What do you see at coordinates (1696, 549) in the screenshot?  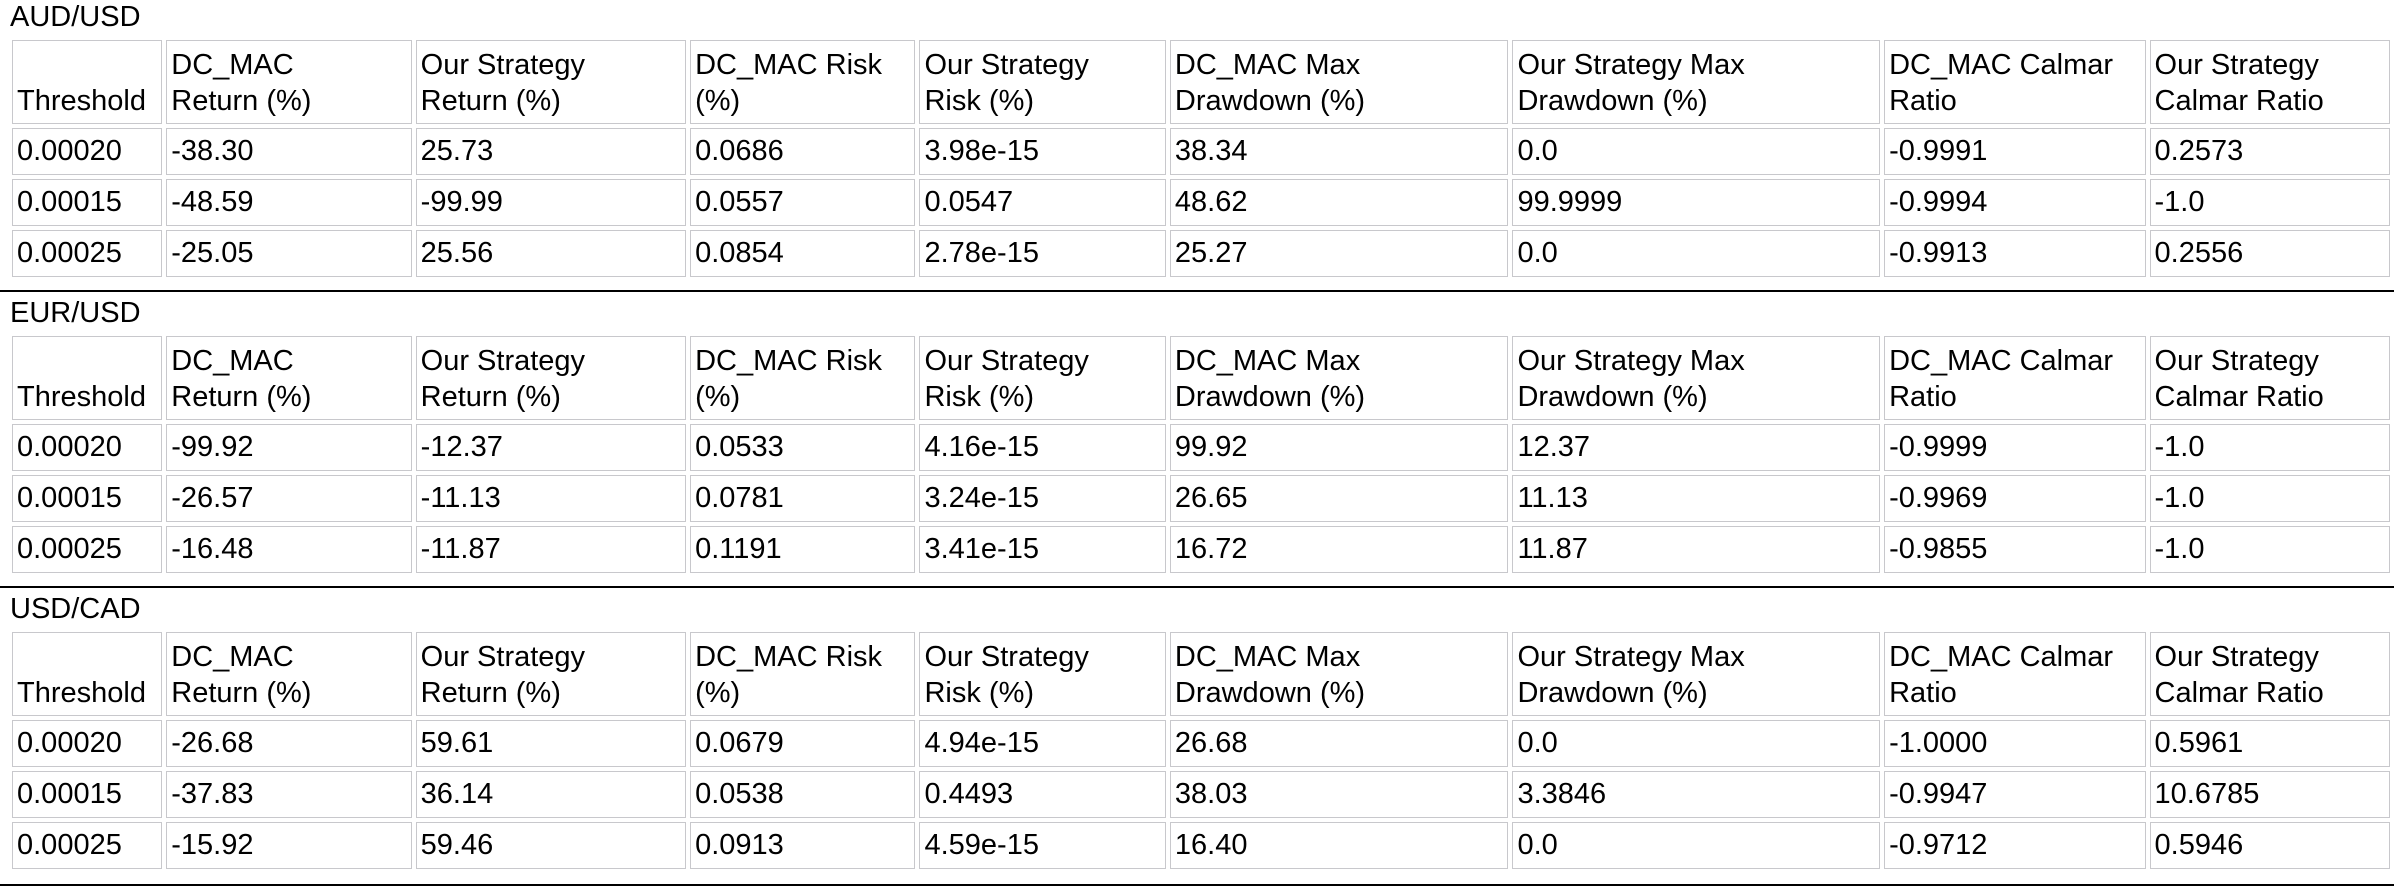 I see `cell-our-strategy-max-drawdown: 11.87` at bounding box center [1696, 549].